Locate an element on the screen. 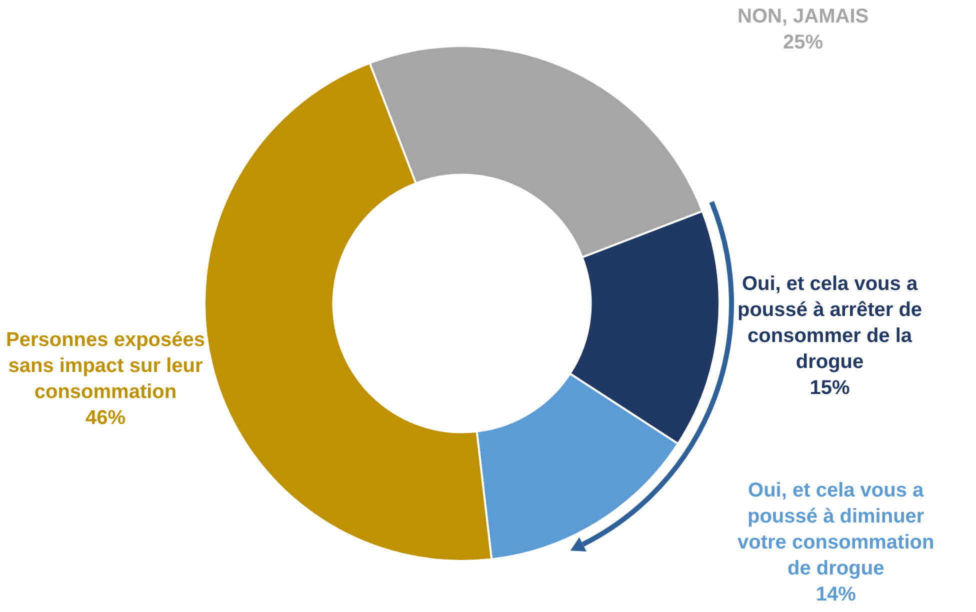  data-label: 46% is located at coordinates (105, 417).